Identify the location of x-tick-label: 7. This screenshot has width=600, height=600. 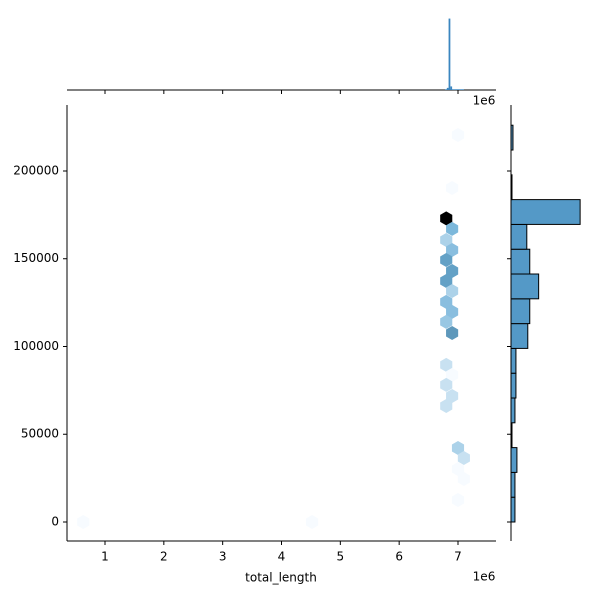
(458, 557).